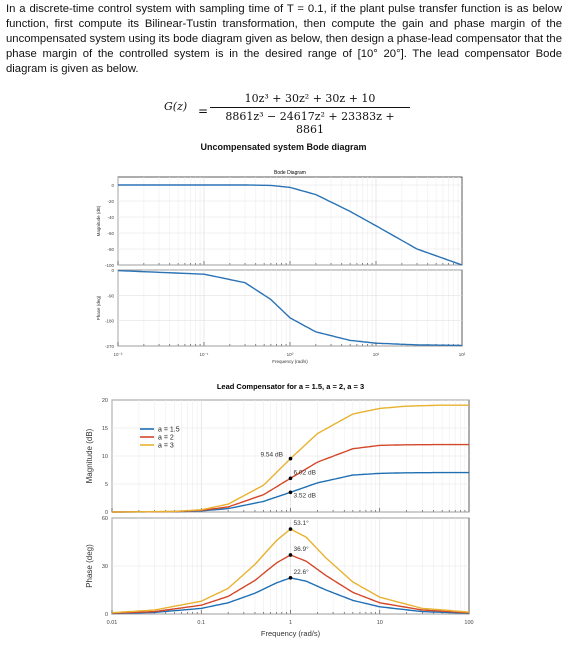 The height and width of the screenshot is (662, 567). What do you see at coordinates (283, 147) in the screenshot?
I see `chart1-caption: Uncompensated system Bode diagram` at bounding box center [283, 147].